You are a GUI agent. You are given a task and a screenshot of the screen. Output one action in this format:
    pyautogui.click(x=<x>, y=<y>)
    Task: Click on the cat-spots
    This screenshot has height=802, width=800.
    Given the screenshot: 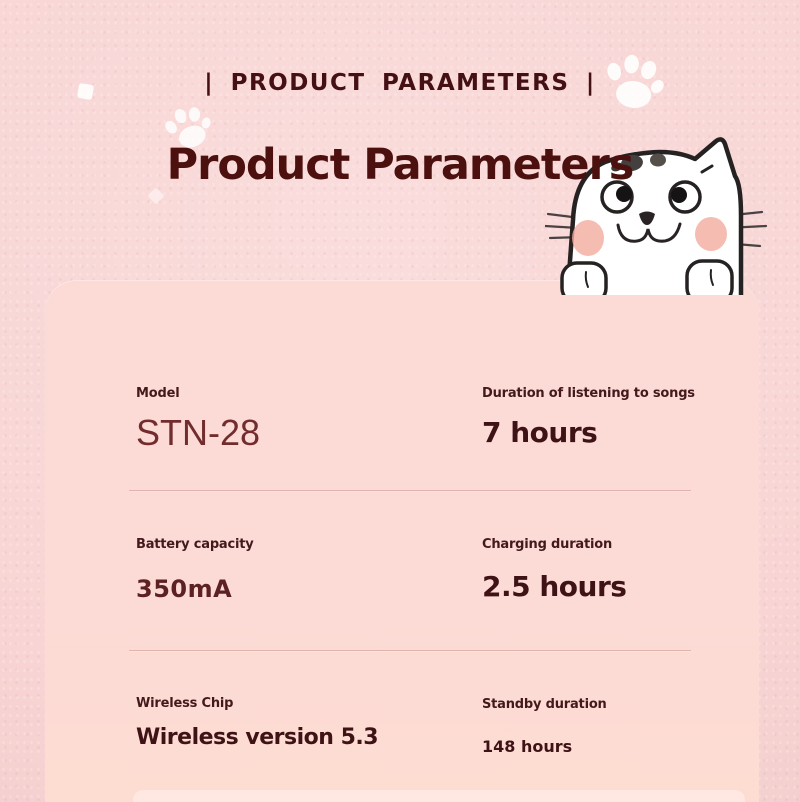 What is the action you would take?
    pyautogui.click(x=638, y=162)
    